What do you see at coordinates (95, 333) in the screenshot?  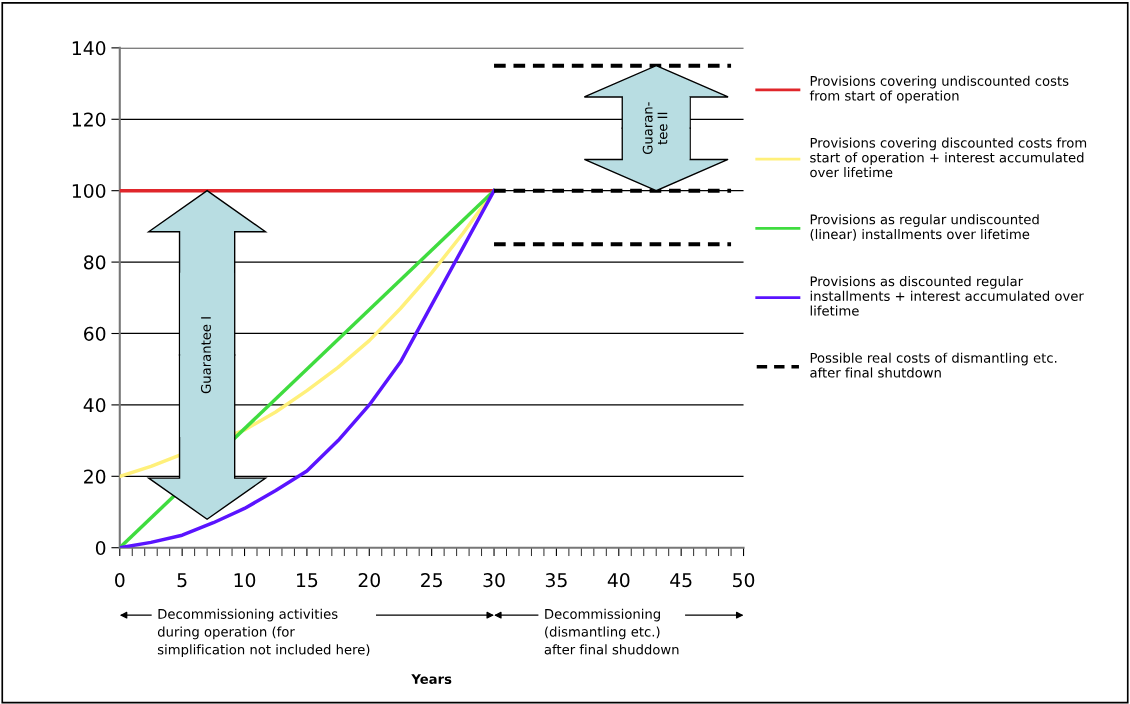 I see `y-tick-label: 60` at bounding box center [95, 333].